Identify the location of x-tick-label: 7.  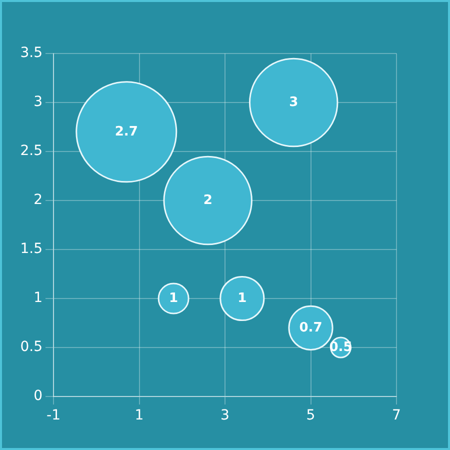
(396, 416).